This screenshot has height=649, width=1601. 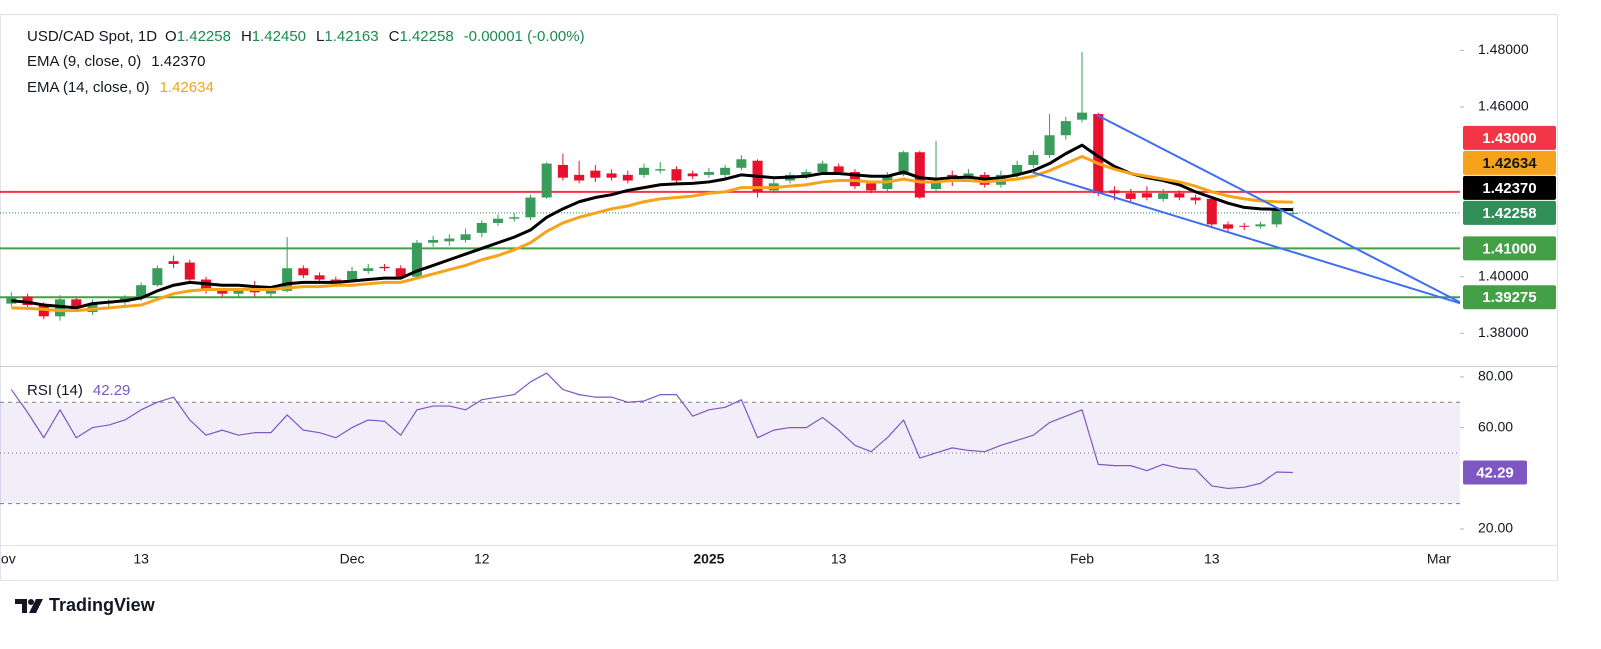 What do you see at coordinates (1503, 106) in the screenshot?
I see `y-tick-label: 1.46000` at bounding box center [1503, 106].